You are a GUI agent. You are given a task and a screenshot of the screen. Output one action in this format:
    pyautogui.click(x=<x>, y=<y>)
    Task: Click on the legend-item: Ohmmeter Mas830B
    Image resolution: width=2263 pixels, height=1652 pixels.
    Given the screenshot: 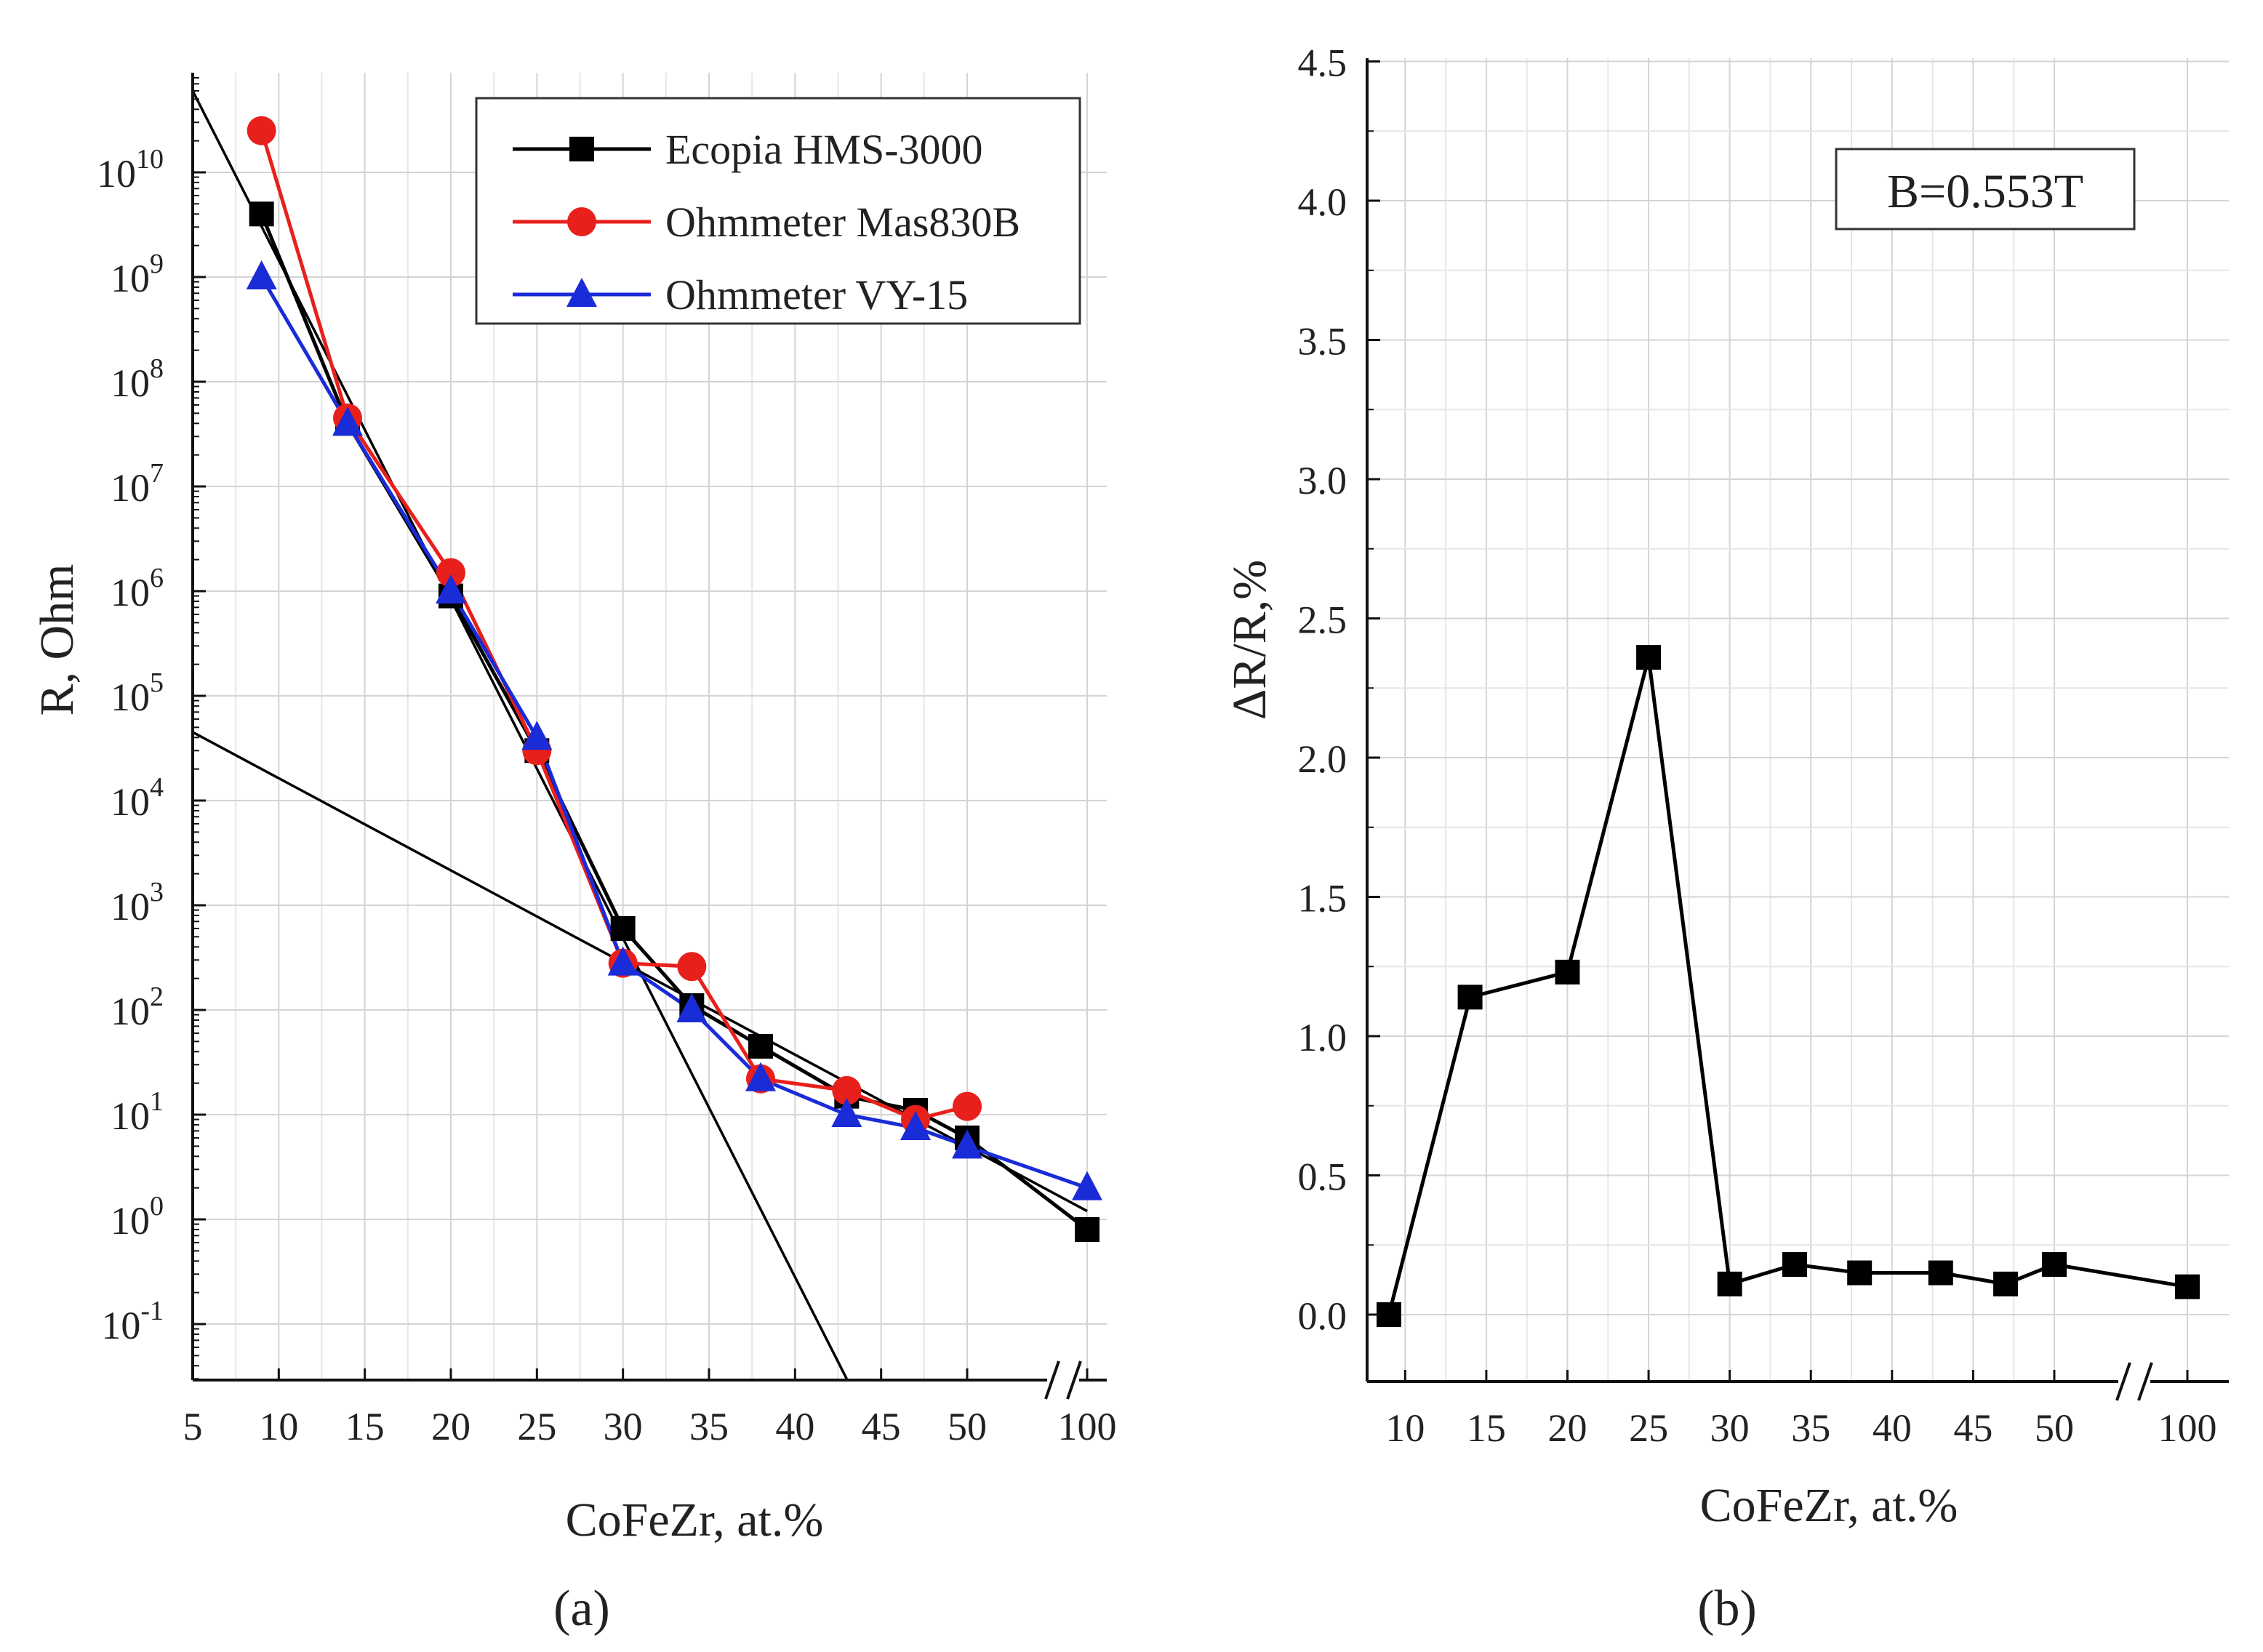 What is the action you would take?
    pyautogui.click(x=766, y=222)
    